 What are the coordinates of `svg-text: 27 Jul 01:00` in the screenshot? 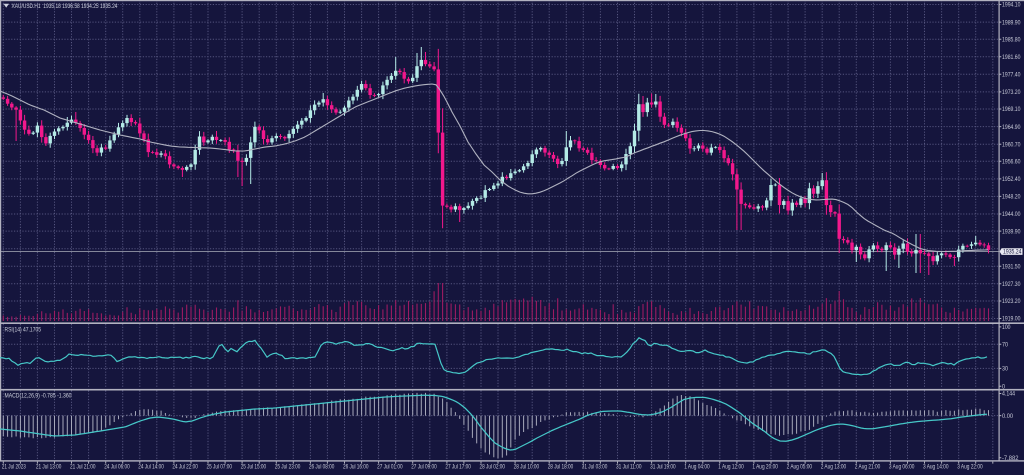 It's located at (390, 467).